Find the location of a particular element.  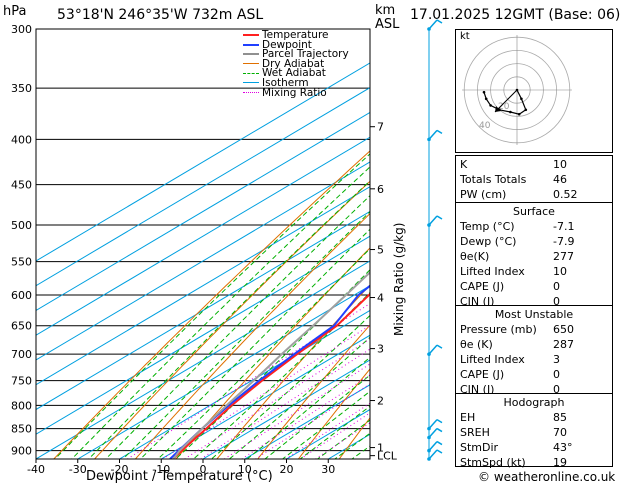

height-tick-label: 2 is located at coordinates (380, 401).